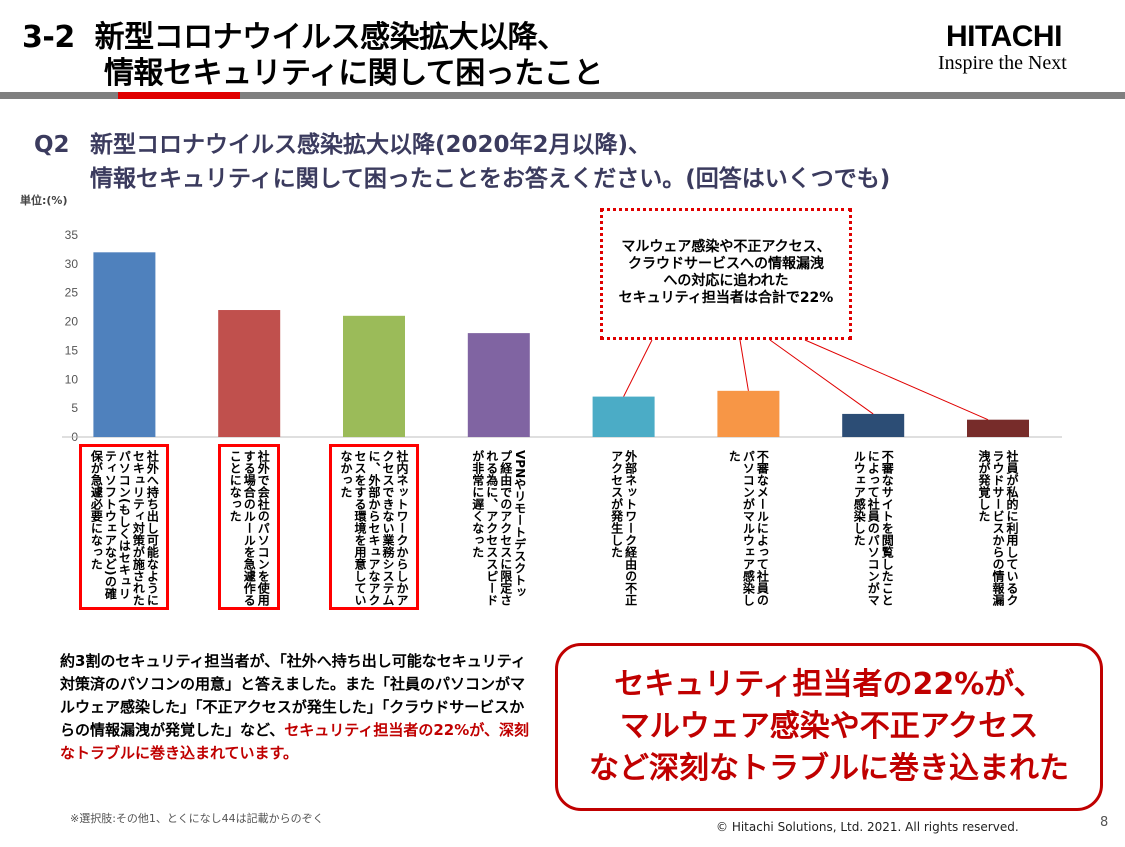  Describe the element at coordinates (48, 37) in the screenshot. I see `slide-number: 3-2` at that location.